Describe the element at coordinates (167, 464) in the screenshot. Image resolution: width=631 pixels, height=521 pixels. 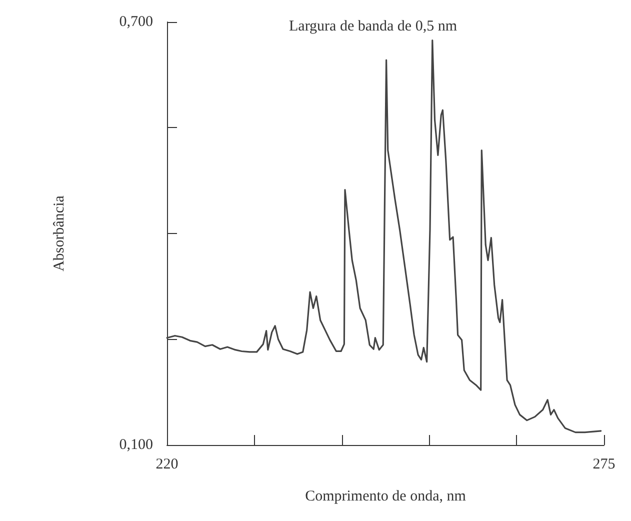
I see `x-tick-label: 220` at that location.